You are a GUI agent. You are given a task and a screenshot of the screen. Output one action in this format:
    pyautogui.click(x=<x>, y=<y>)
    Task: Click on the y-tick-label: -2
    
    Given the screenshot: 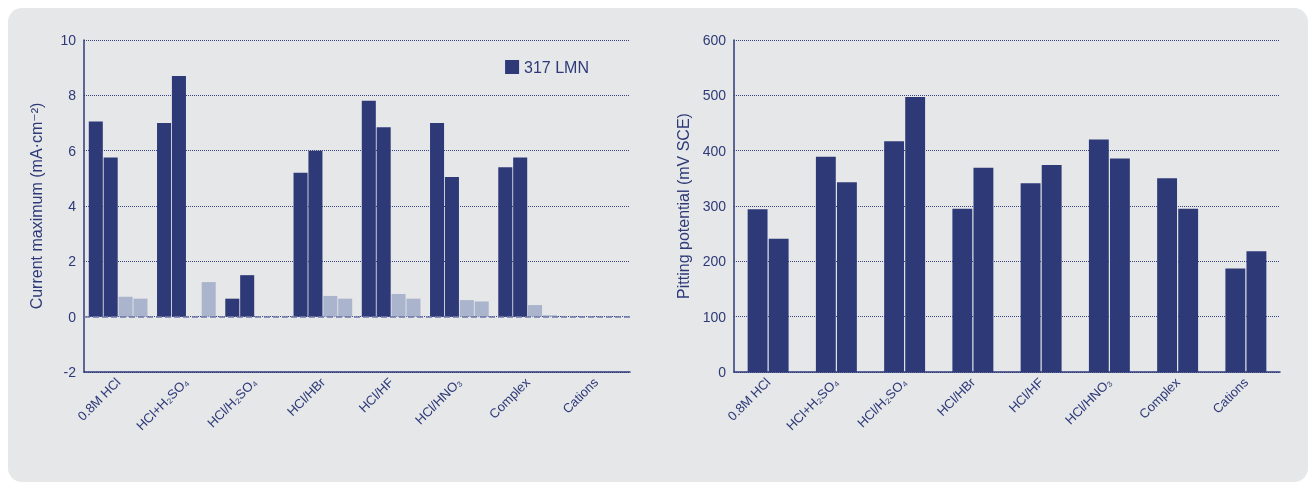 What is the action you would take?
    pyautogui.click(x=70, y=372)
    